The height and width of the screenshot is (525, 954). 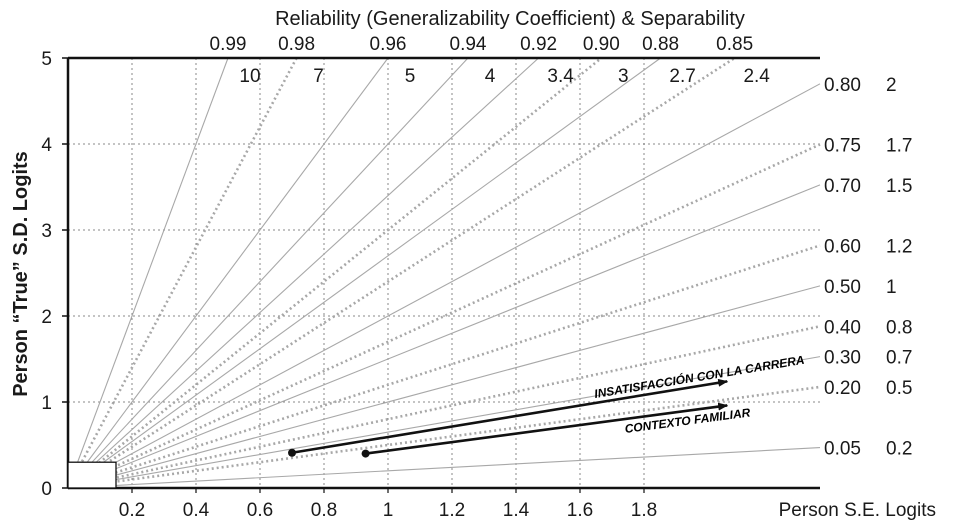 What do you see at coordinates (388, 510) in the screenshot?
I see `x-tick-label: 1` at bounding box center [388, 510].